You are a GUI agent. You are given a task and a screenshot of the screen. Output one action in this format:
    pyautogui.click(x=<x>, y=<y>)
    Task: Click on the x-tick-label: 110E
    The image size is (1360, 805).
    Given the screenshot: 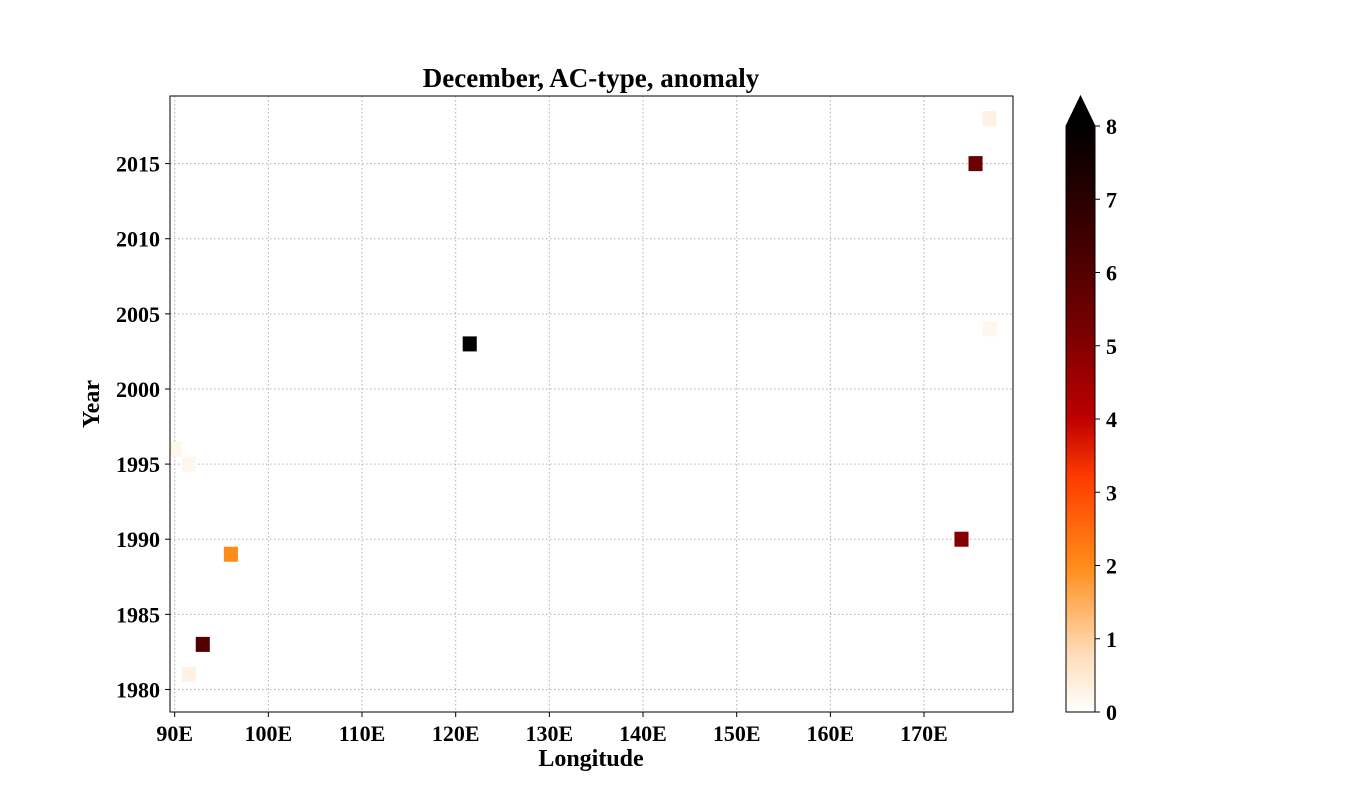 What is the action you would take?
    pyautogui.click(x=362, y=733)
    